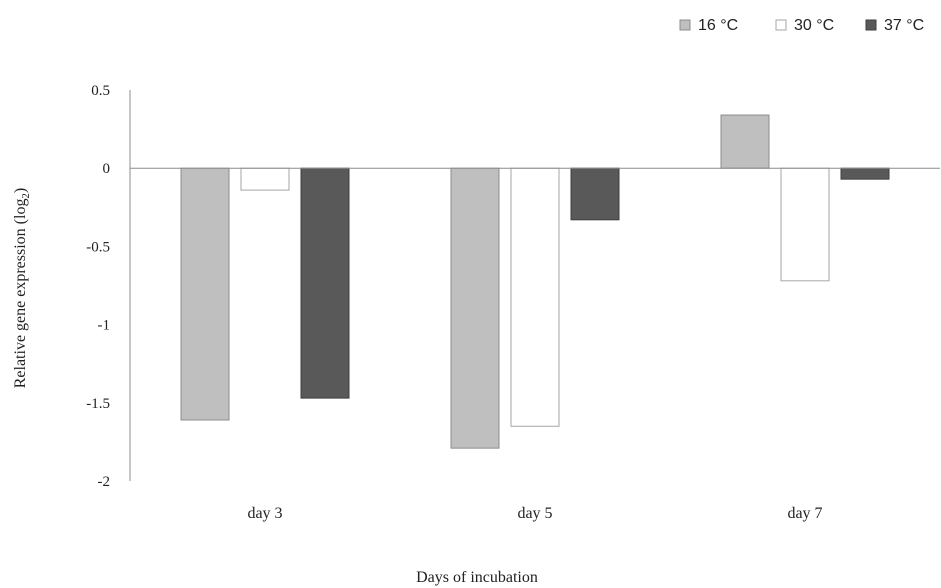  I want to click on legend-label: 30 °C, so click(814, 25).